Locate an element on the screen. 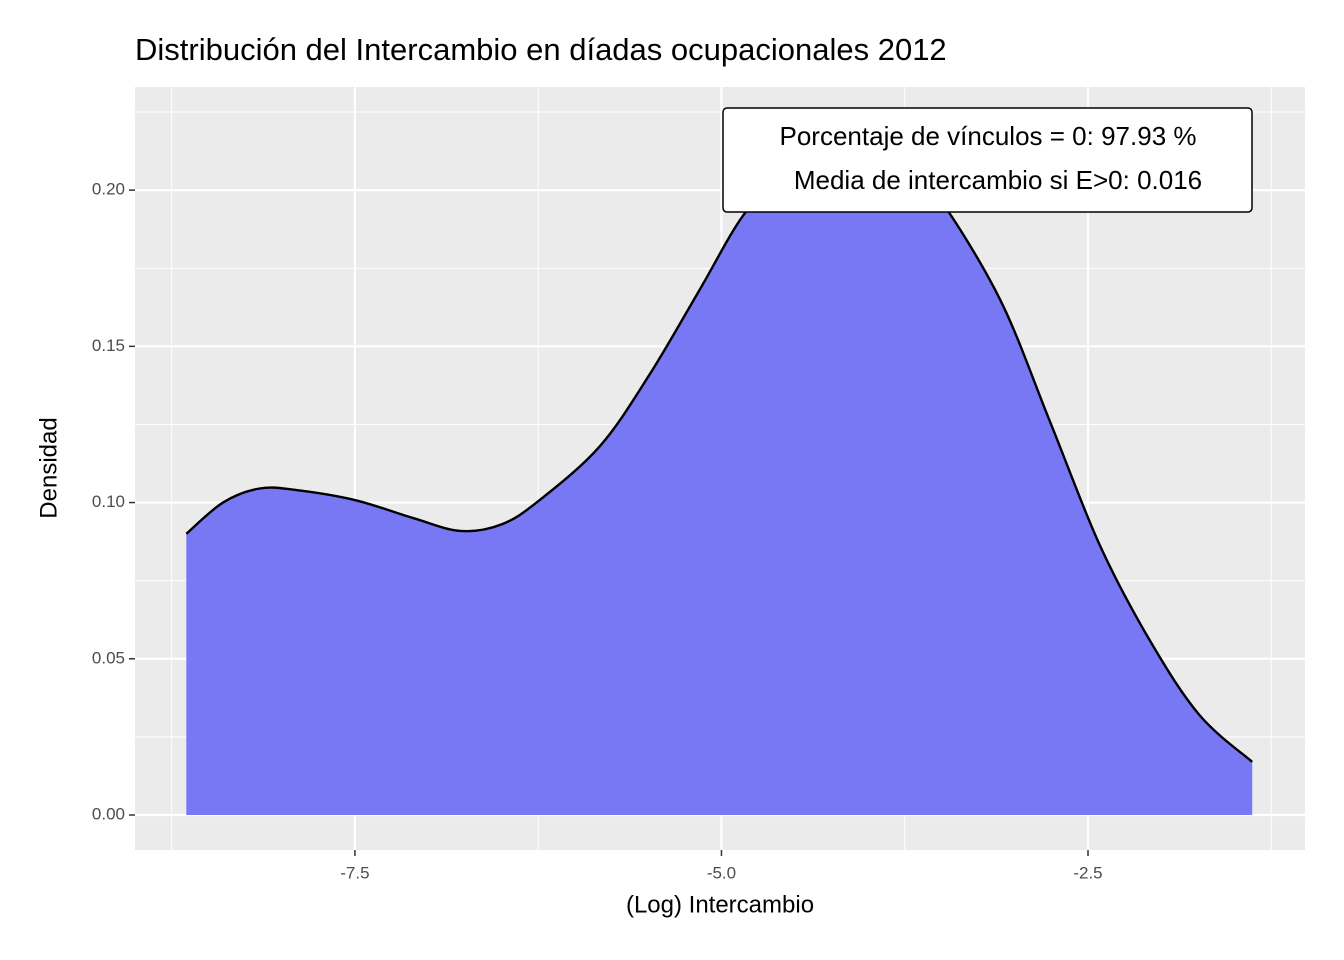  y-tick-label: 0.10 is located at coordinates (108, 501).